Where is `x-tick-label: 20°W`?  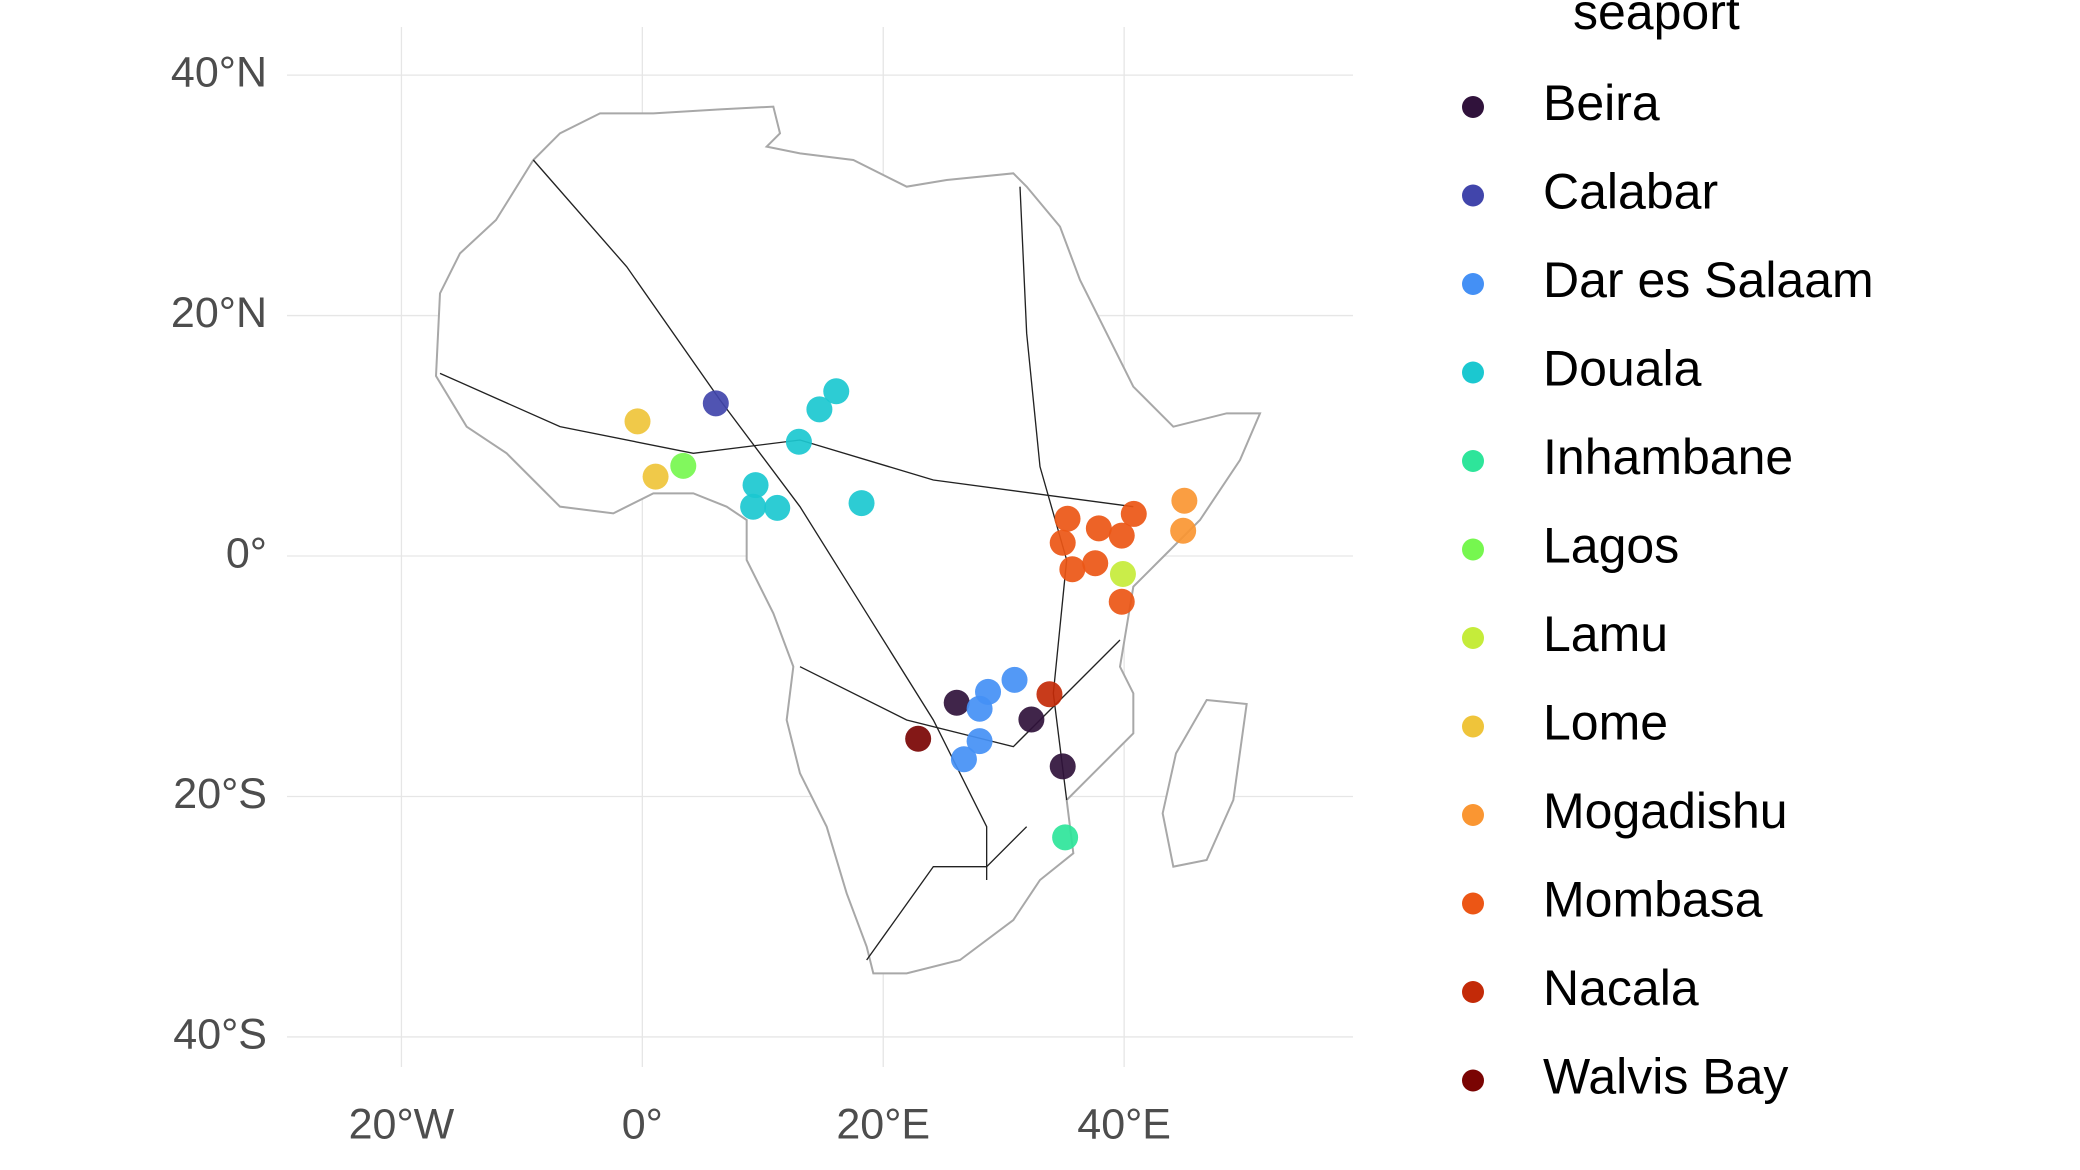 x-tick-label: 20°W is located at coordinates (402, 1124).